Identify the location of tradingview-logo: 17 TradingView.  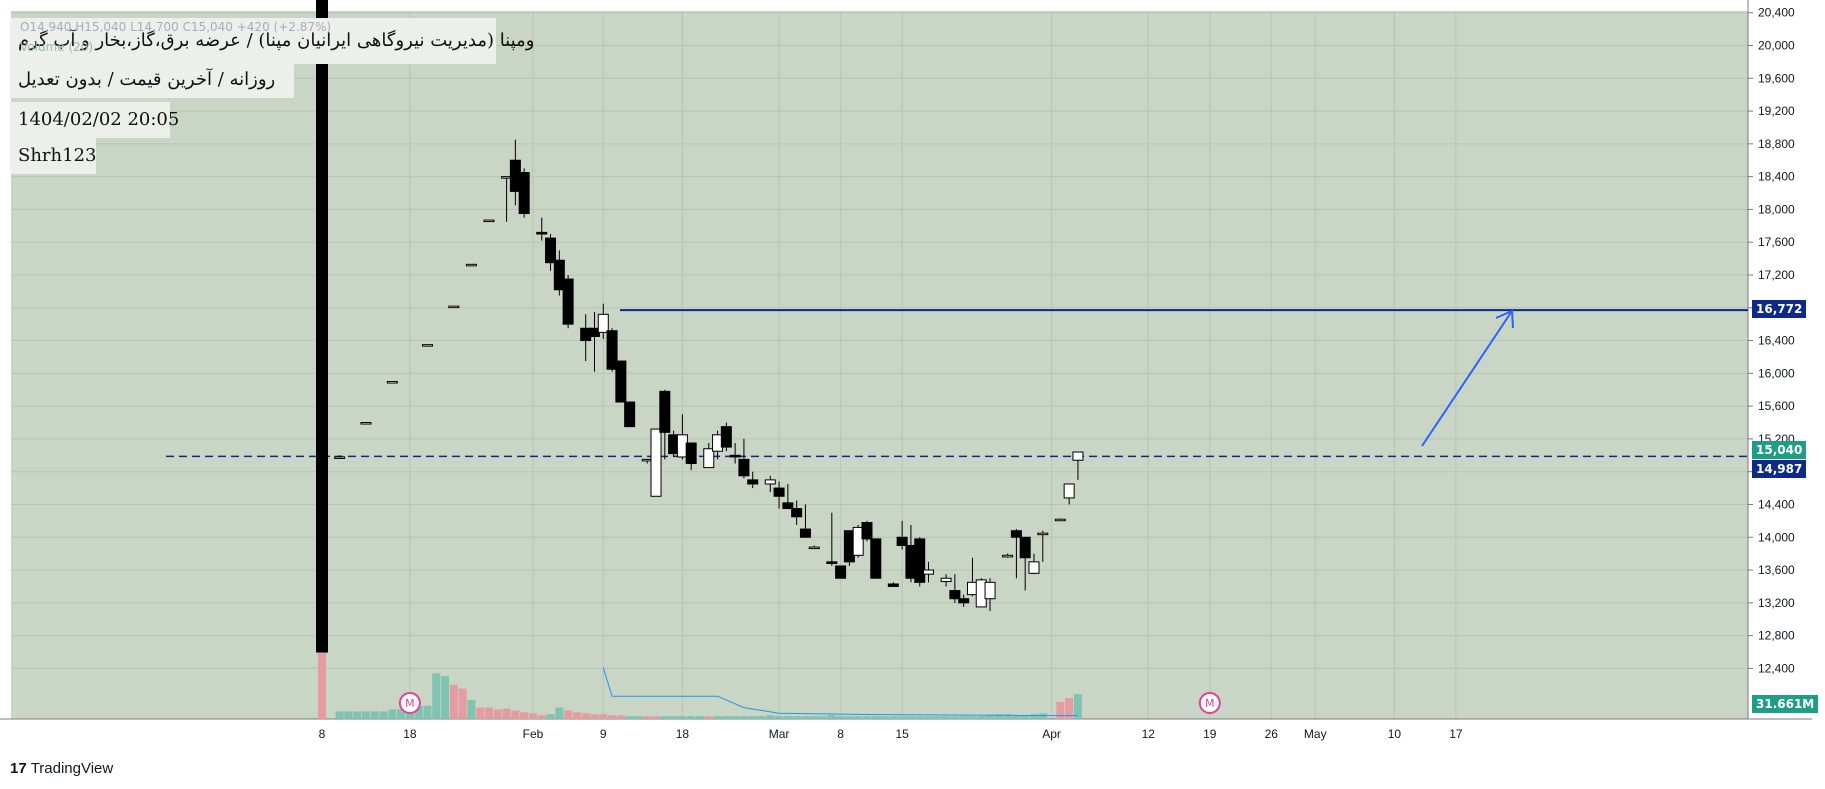
(61, 768).